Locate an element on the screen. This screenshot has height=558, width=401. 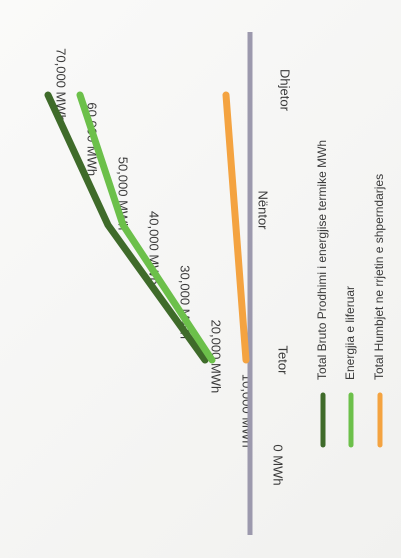
legend-label: Energjia e liferuar is located at coordinates (350, 333).